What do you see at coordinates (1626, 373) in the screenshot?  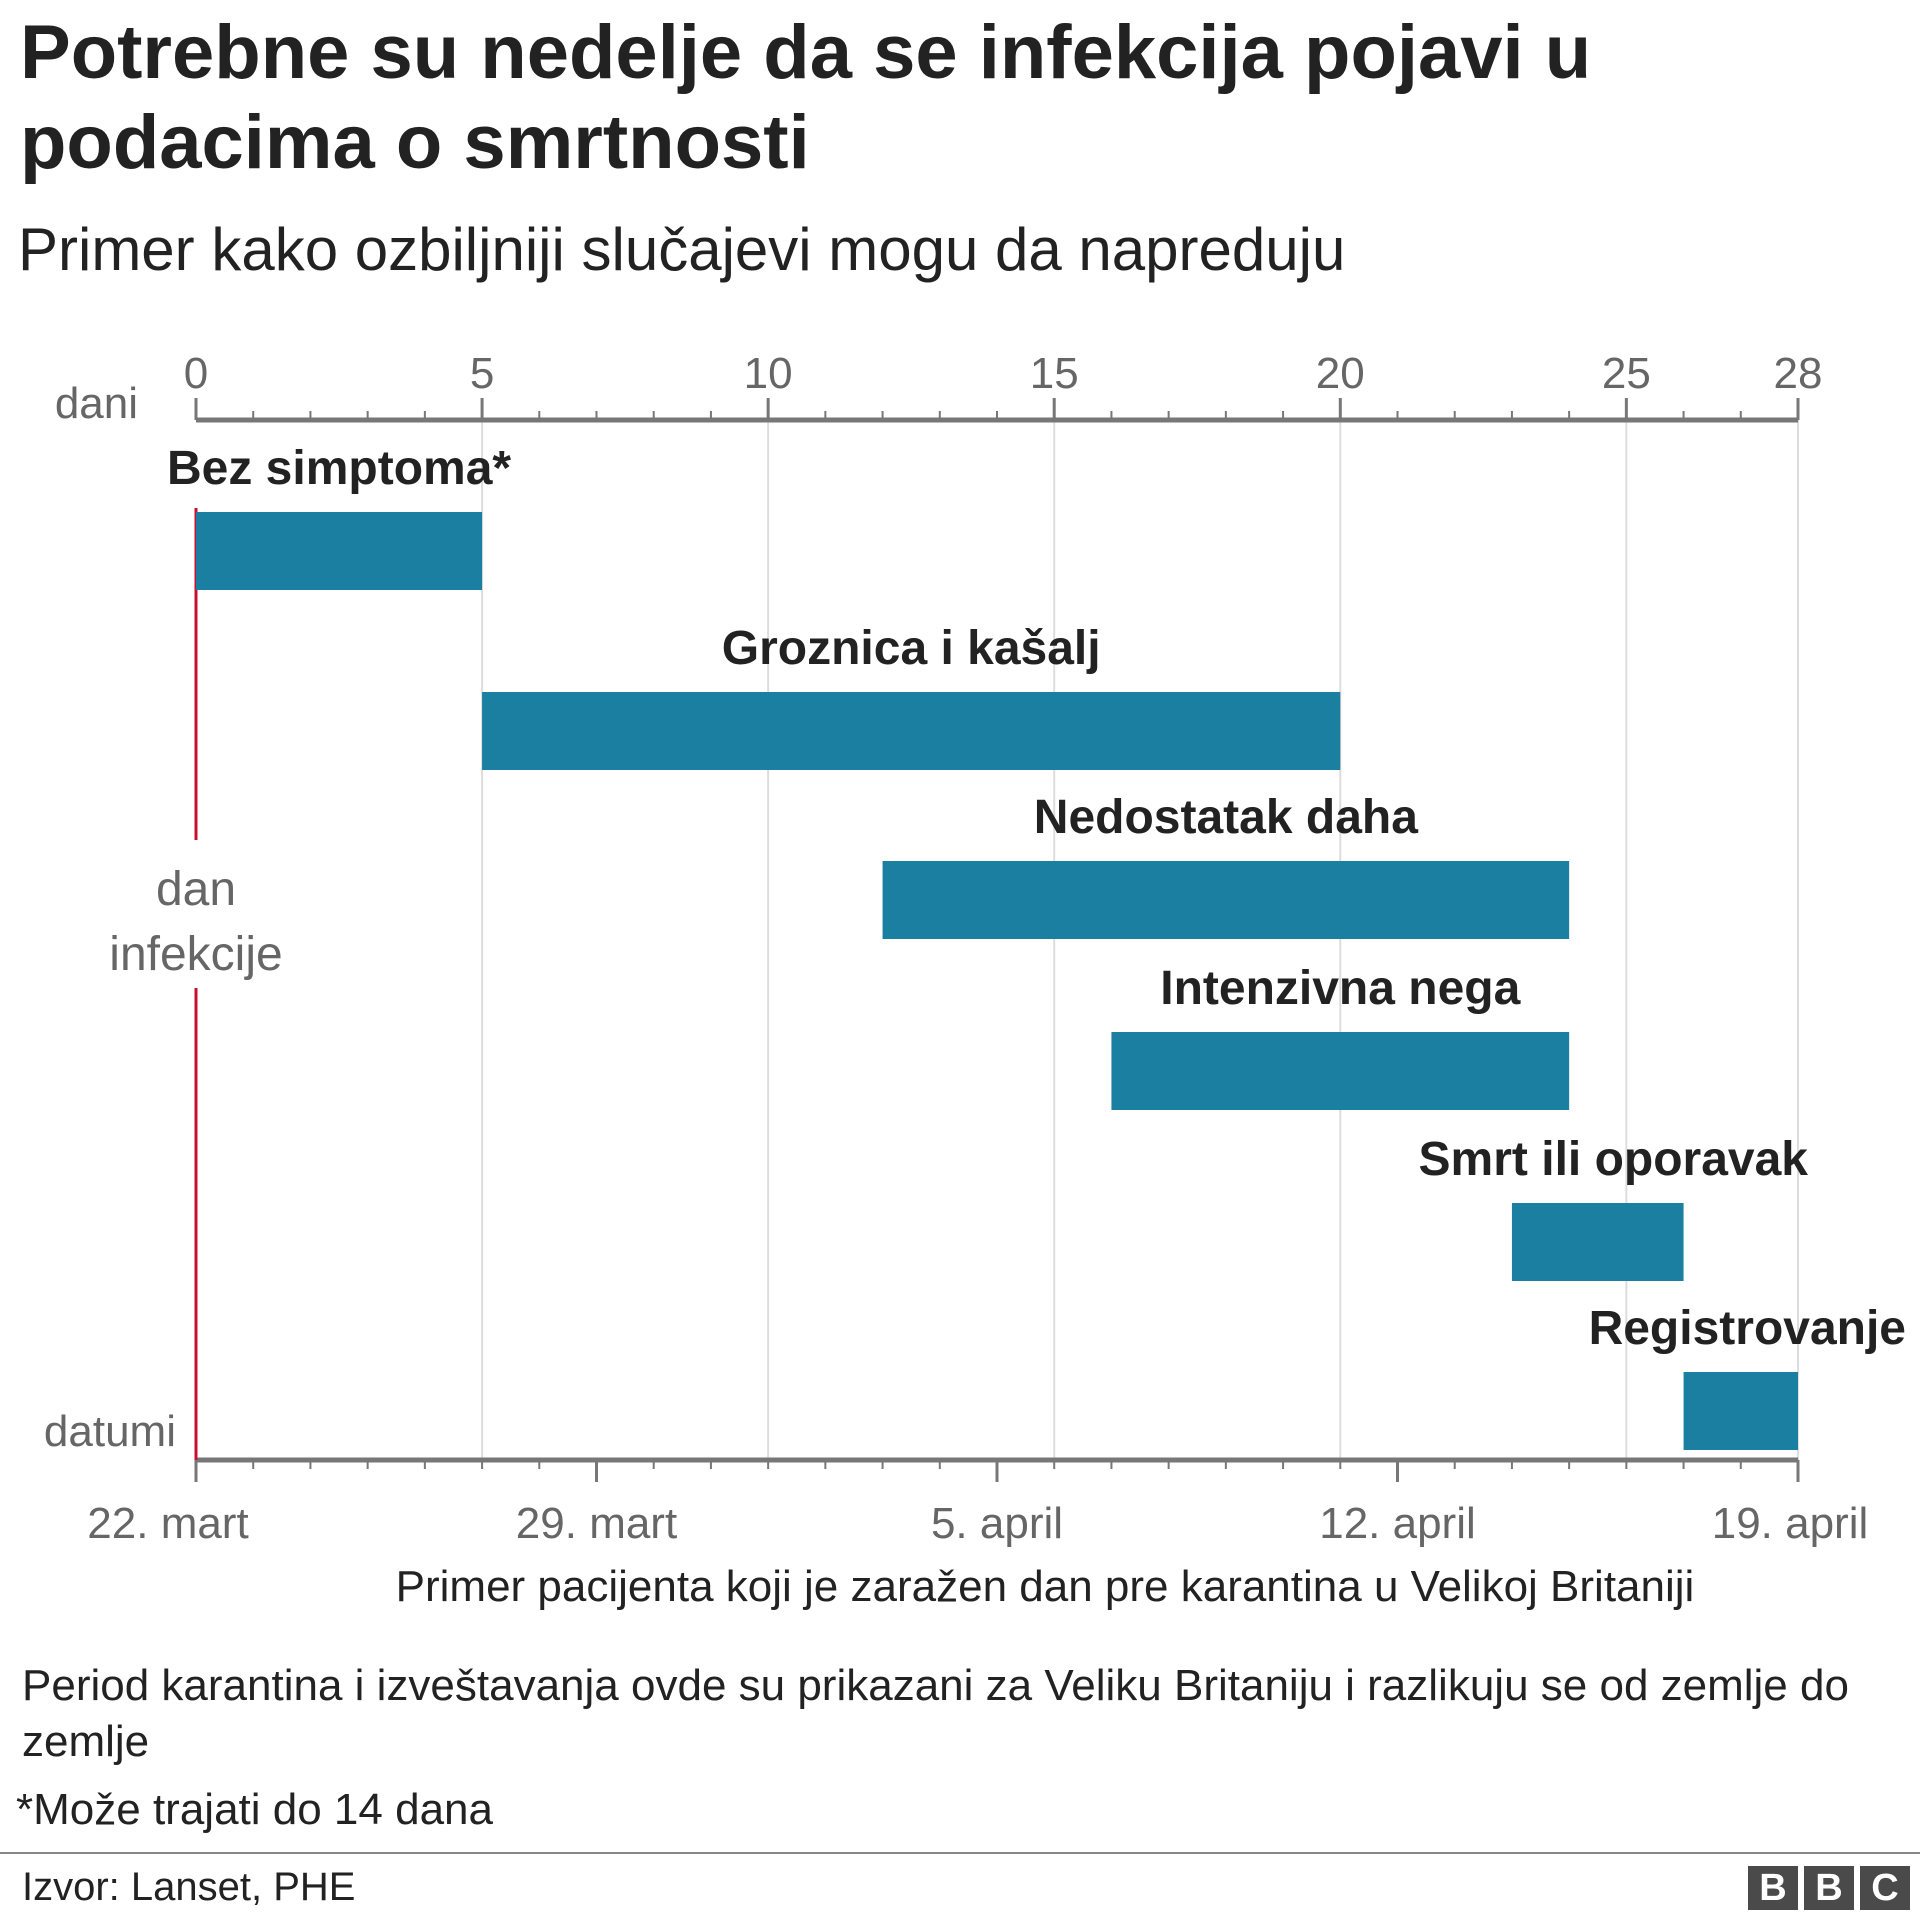 I see `top-axis-tick-label: 25` at bounding box center [1626, 373].